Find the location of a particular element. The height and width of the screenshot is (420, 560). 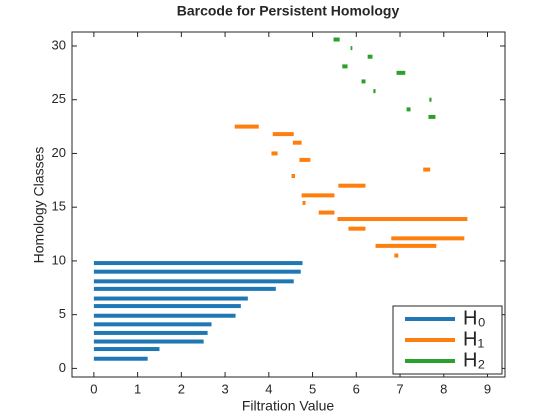

y-tick-label: 5 is located at coordinates (62, 313).